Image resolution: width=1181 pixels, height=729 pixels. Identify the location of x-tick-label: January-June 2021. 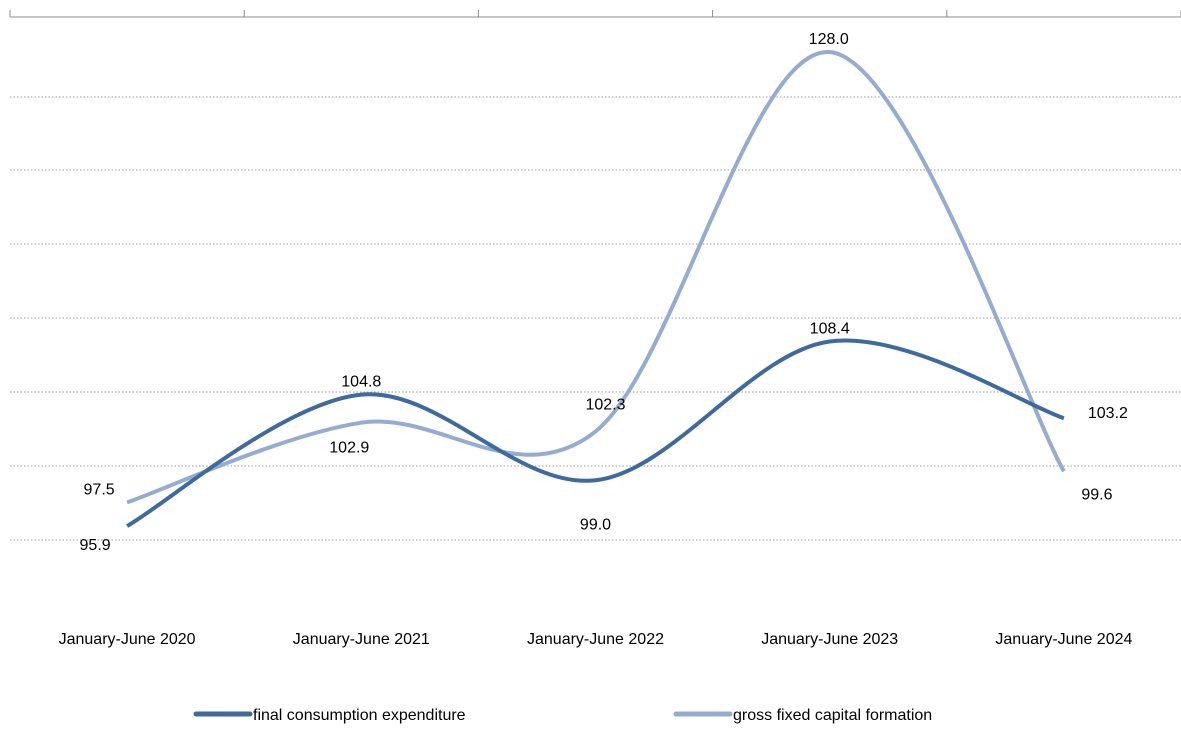
(361, 639).